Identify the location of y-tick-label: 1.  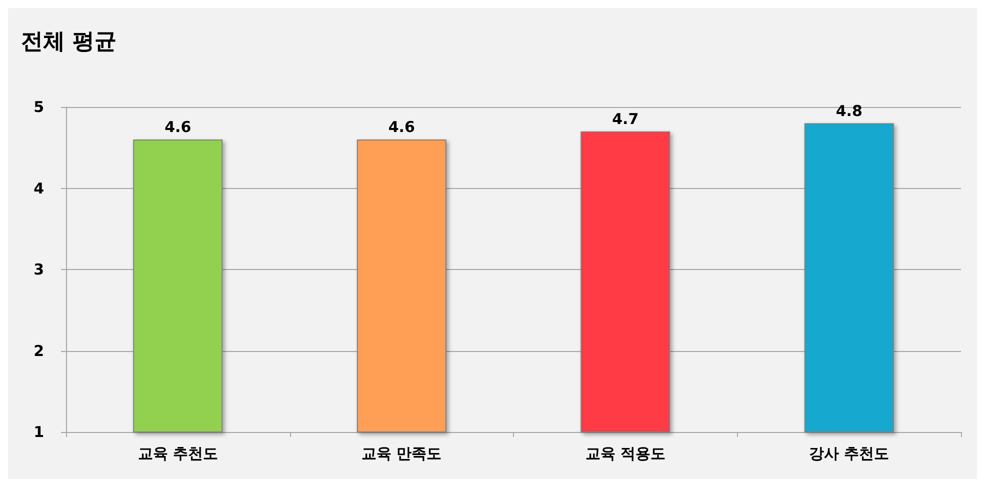
(39, 432).